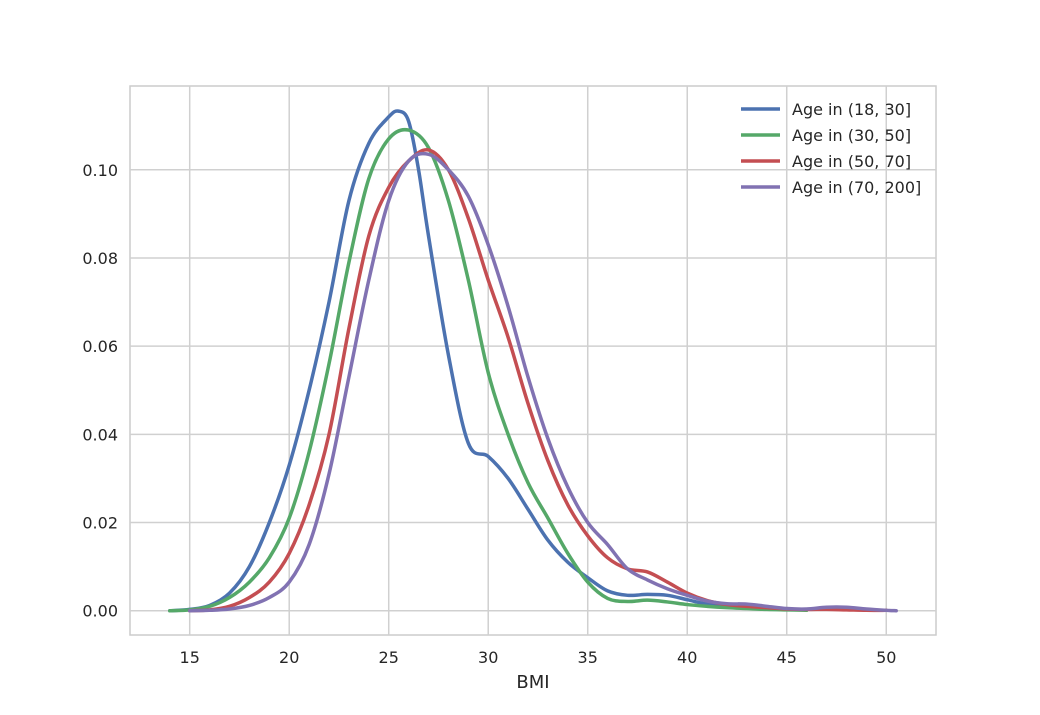 This screenshot has width=1040, height=715. What do you see at coordinates (532, 682) in the screenshot?
I see `x-axis-label: BMI` at bounding box center [532, 682].